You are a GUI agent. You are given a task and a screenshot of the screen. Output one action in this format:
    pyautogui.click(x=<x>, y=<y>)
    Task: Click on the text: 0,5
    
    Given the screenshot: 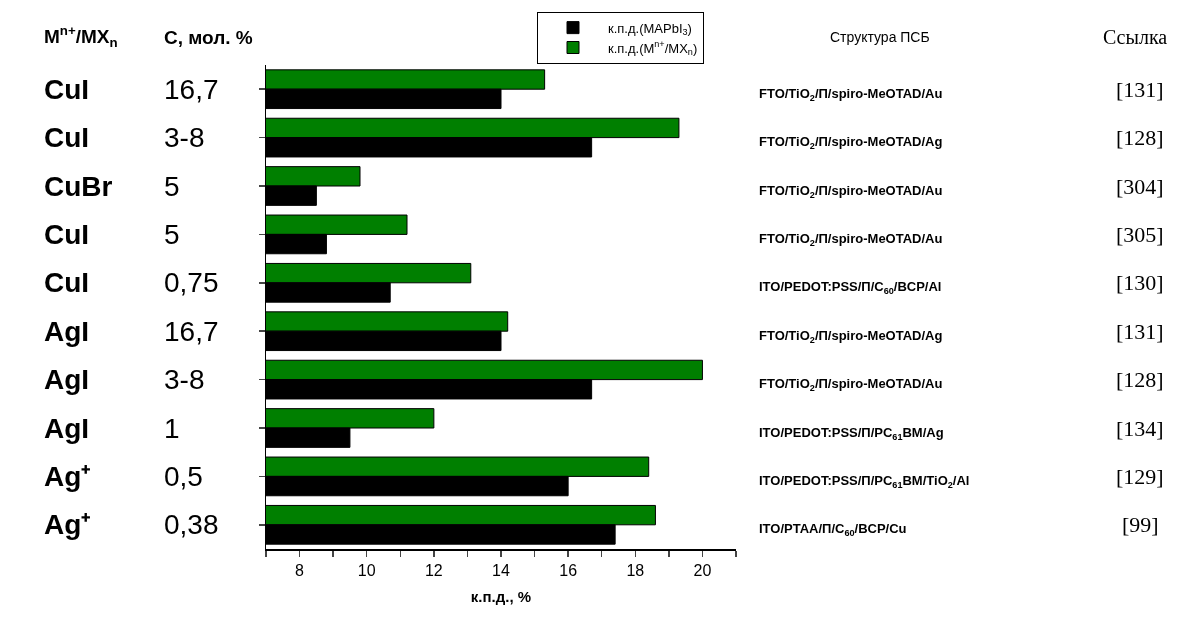 What is the action you would take?
    pyautogui.click(x=183, y=476)
    